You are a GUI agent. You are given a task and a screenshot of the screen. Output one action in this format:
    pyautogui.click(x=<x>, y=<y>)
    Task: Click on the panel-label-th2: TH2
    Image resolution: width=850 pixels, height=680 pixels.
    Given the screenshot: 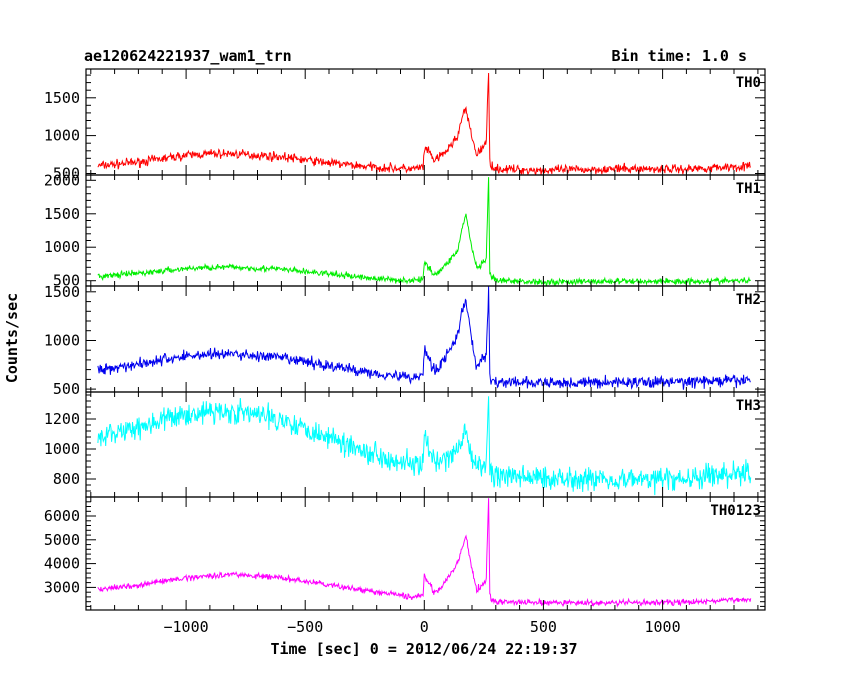 What is the action you would take?
    pyautogui.click(x=748, y=300)
    